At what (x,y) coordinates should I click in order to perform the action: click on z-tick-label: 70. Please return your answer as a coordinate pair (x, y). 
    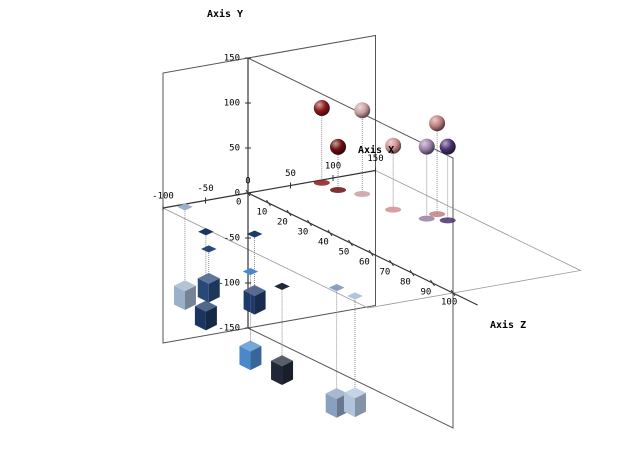
    Looking at the image, I should click on (385, 273).